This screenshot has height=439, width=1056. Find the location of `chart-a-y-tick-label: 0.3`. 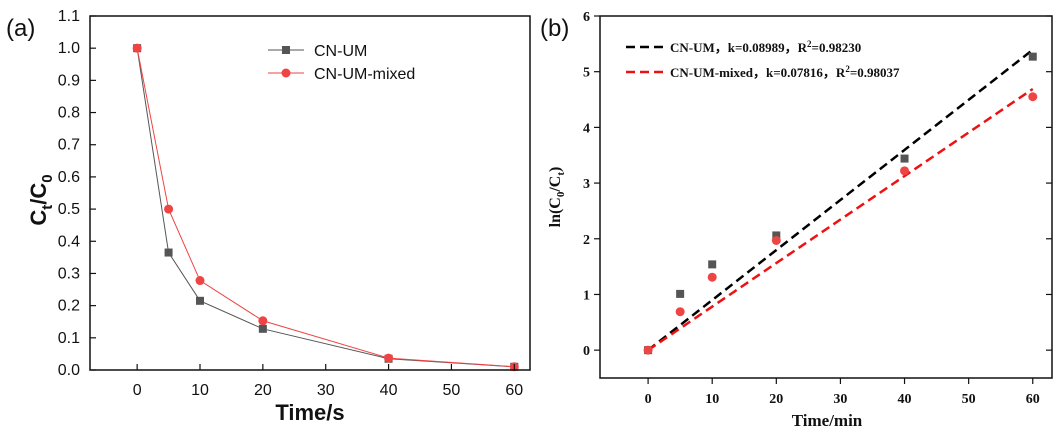

chart-a-y-tick-label: 0.3 is located at coordinates (69, 273).